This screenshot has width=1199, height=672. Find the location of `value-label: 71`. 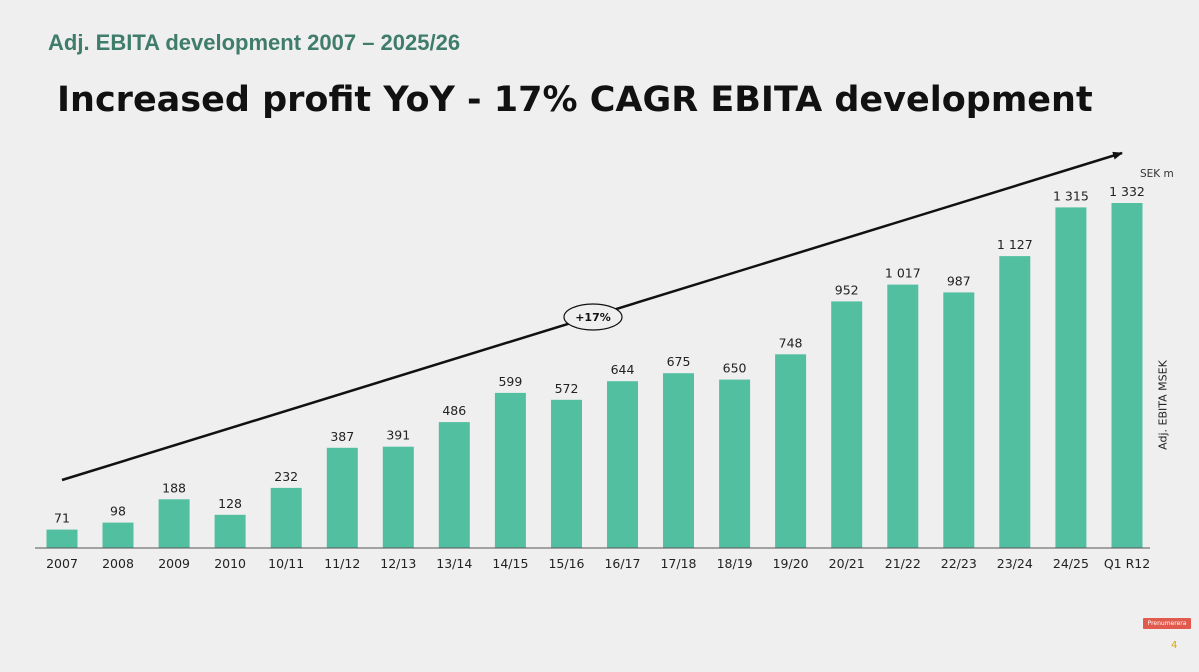

value-label: 71 is located at coordinates (62, 518).